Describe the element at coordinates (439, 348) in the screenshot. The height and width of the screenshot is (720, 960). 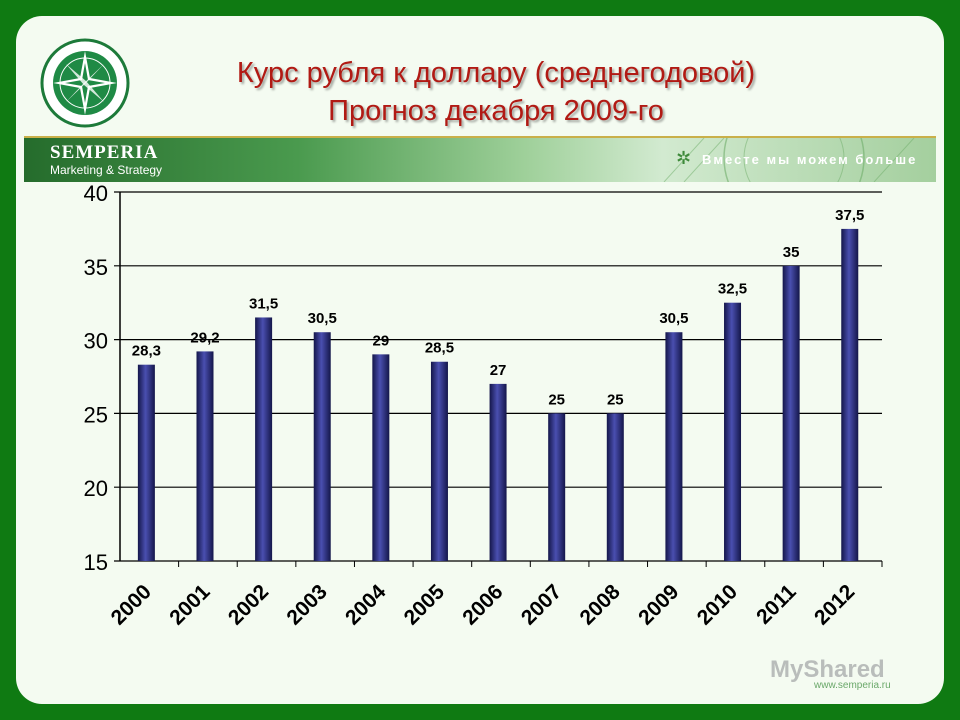
I see `data-label: 28,5` at that location.